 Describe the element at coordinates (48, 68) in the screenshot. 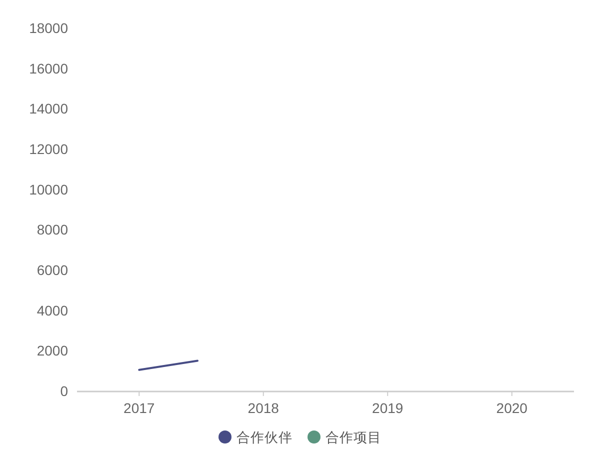

I see `y-tick-label: 16000` at that location.